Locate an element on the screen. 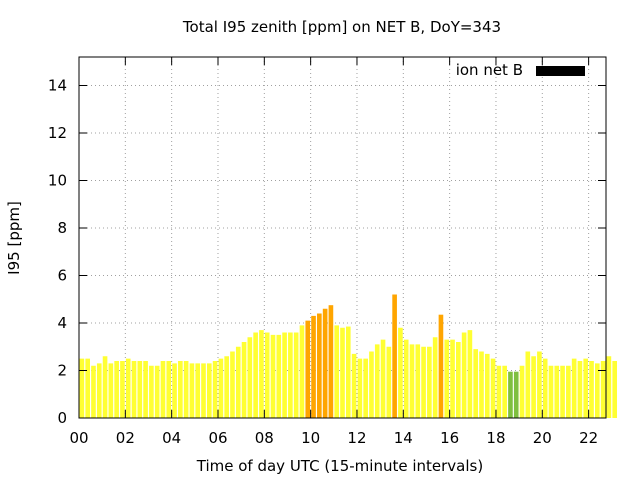  x-tick-label: 04 is located at coordinates (171, 438).